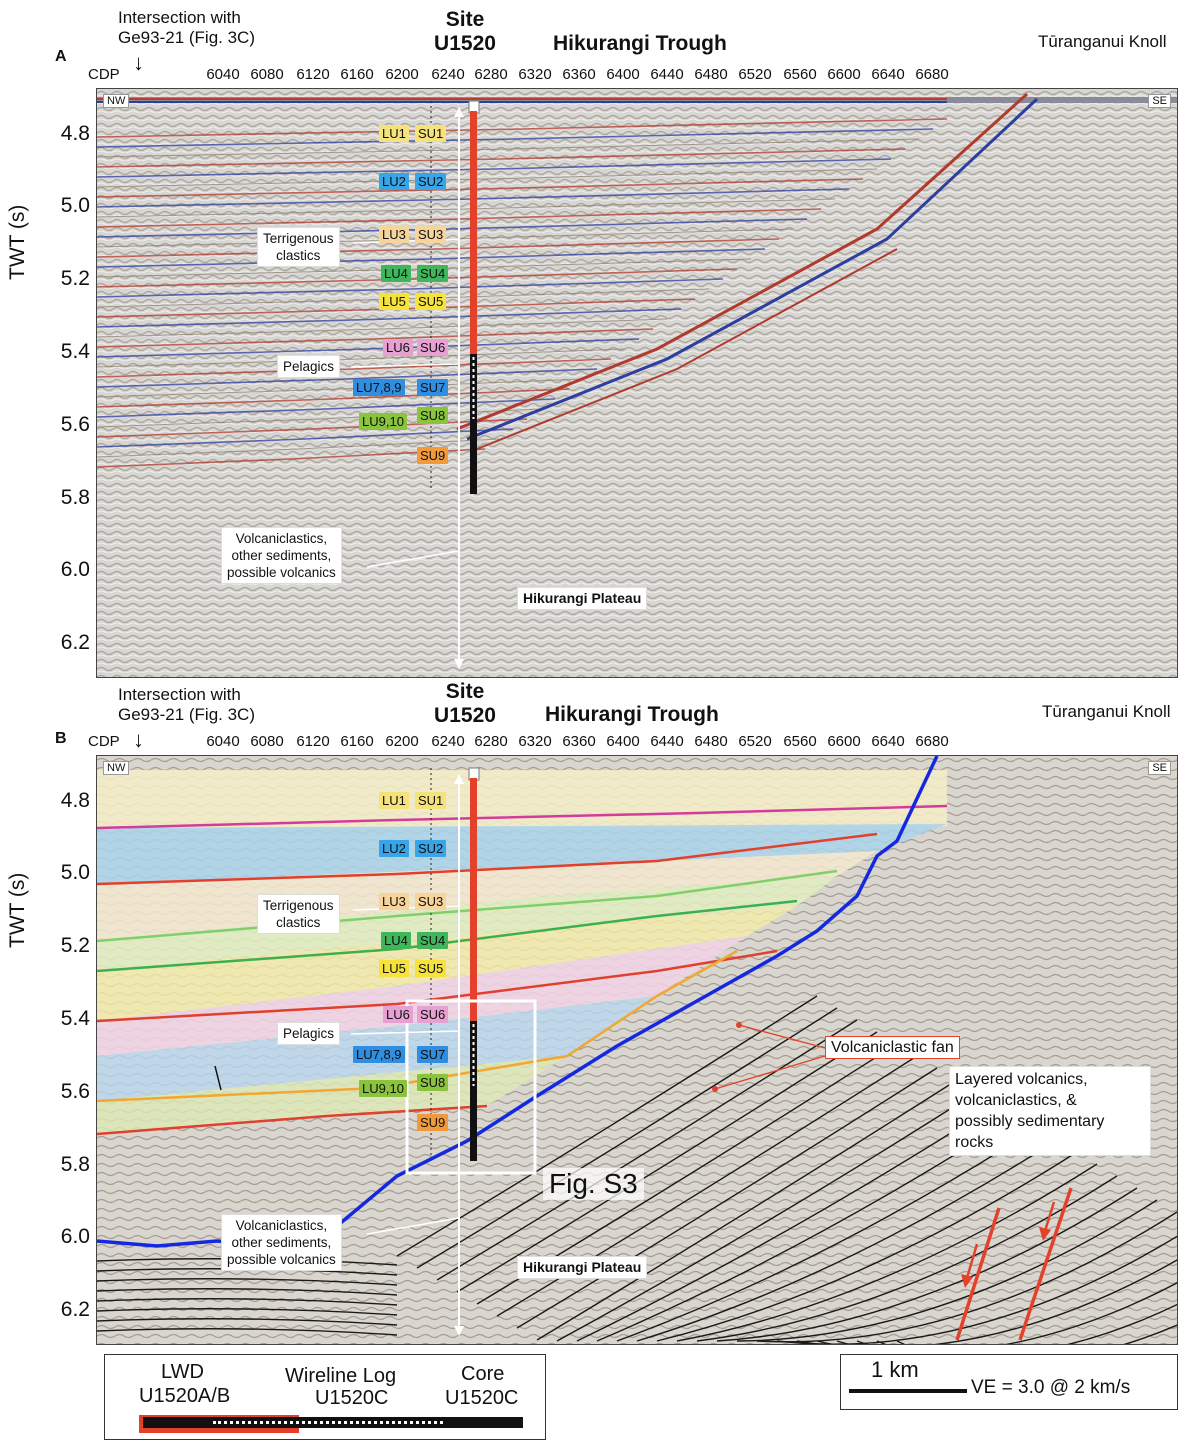 This screenshot has width=1187, height=1444. What do you see at coordinates (433, 940) in the screenshot?
I see `seismic-unit-tag: SU4` at bounding box center [433, 940].